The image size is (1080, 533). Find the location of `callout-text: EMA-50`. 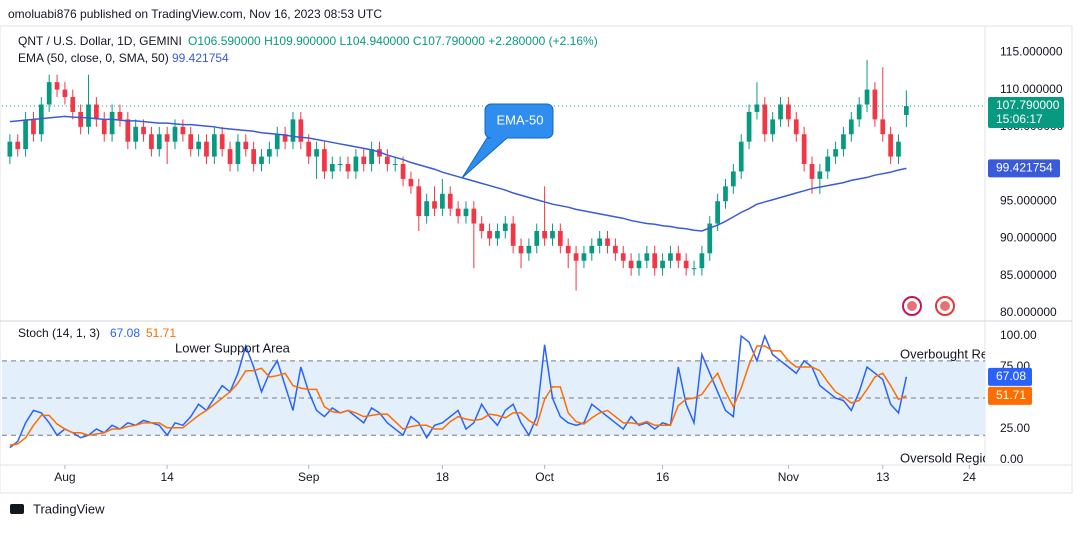

callout-text: EMA-50 is located at coordinates (520, 119).